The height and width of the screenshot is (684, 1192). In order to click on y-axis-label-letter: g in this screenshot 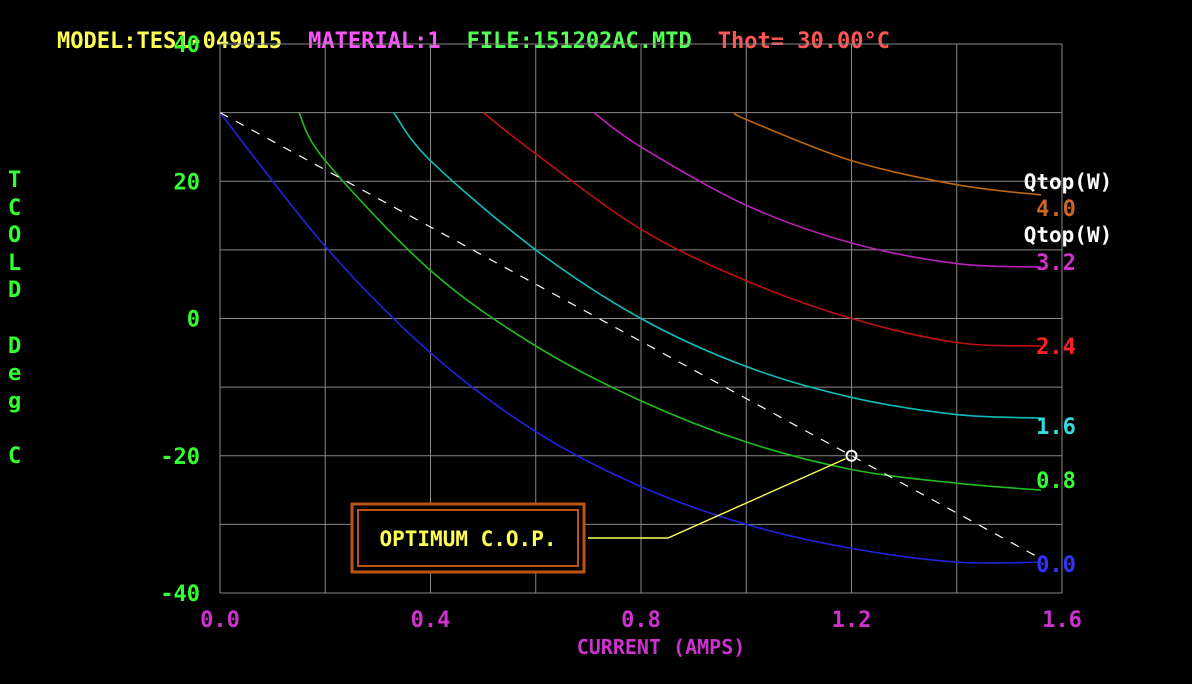, I will do `click(15, 401)`.